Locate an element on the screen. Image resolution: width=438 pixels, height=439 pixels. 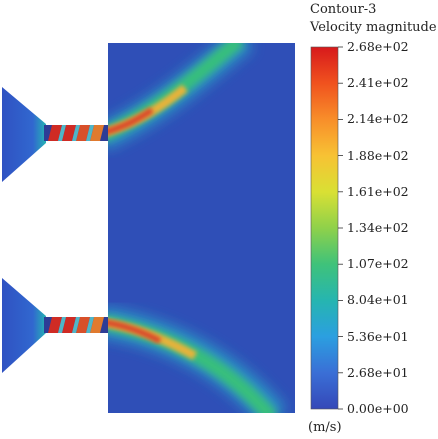
legend-tick-label: 5.36e+01 is located at coordinates (378, 336).